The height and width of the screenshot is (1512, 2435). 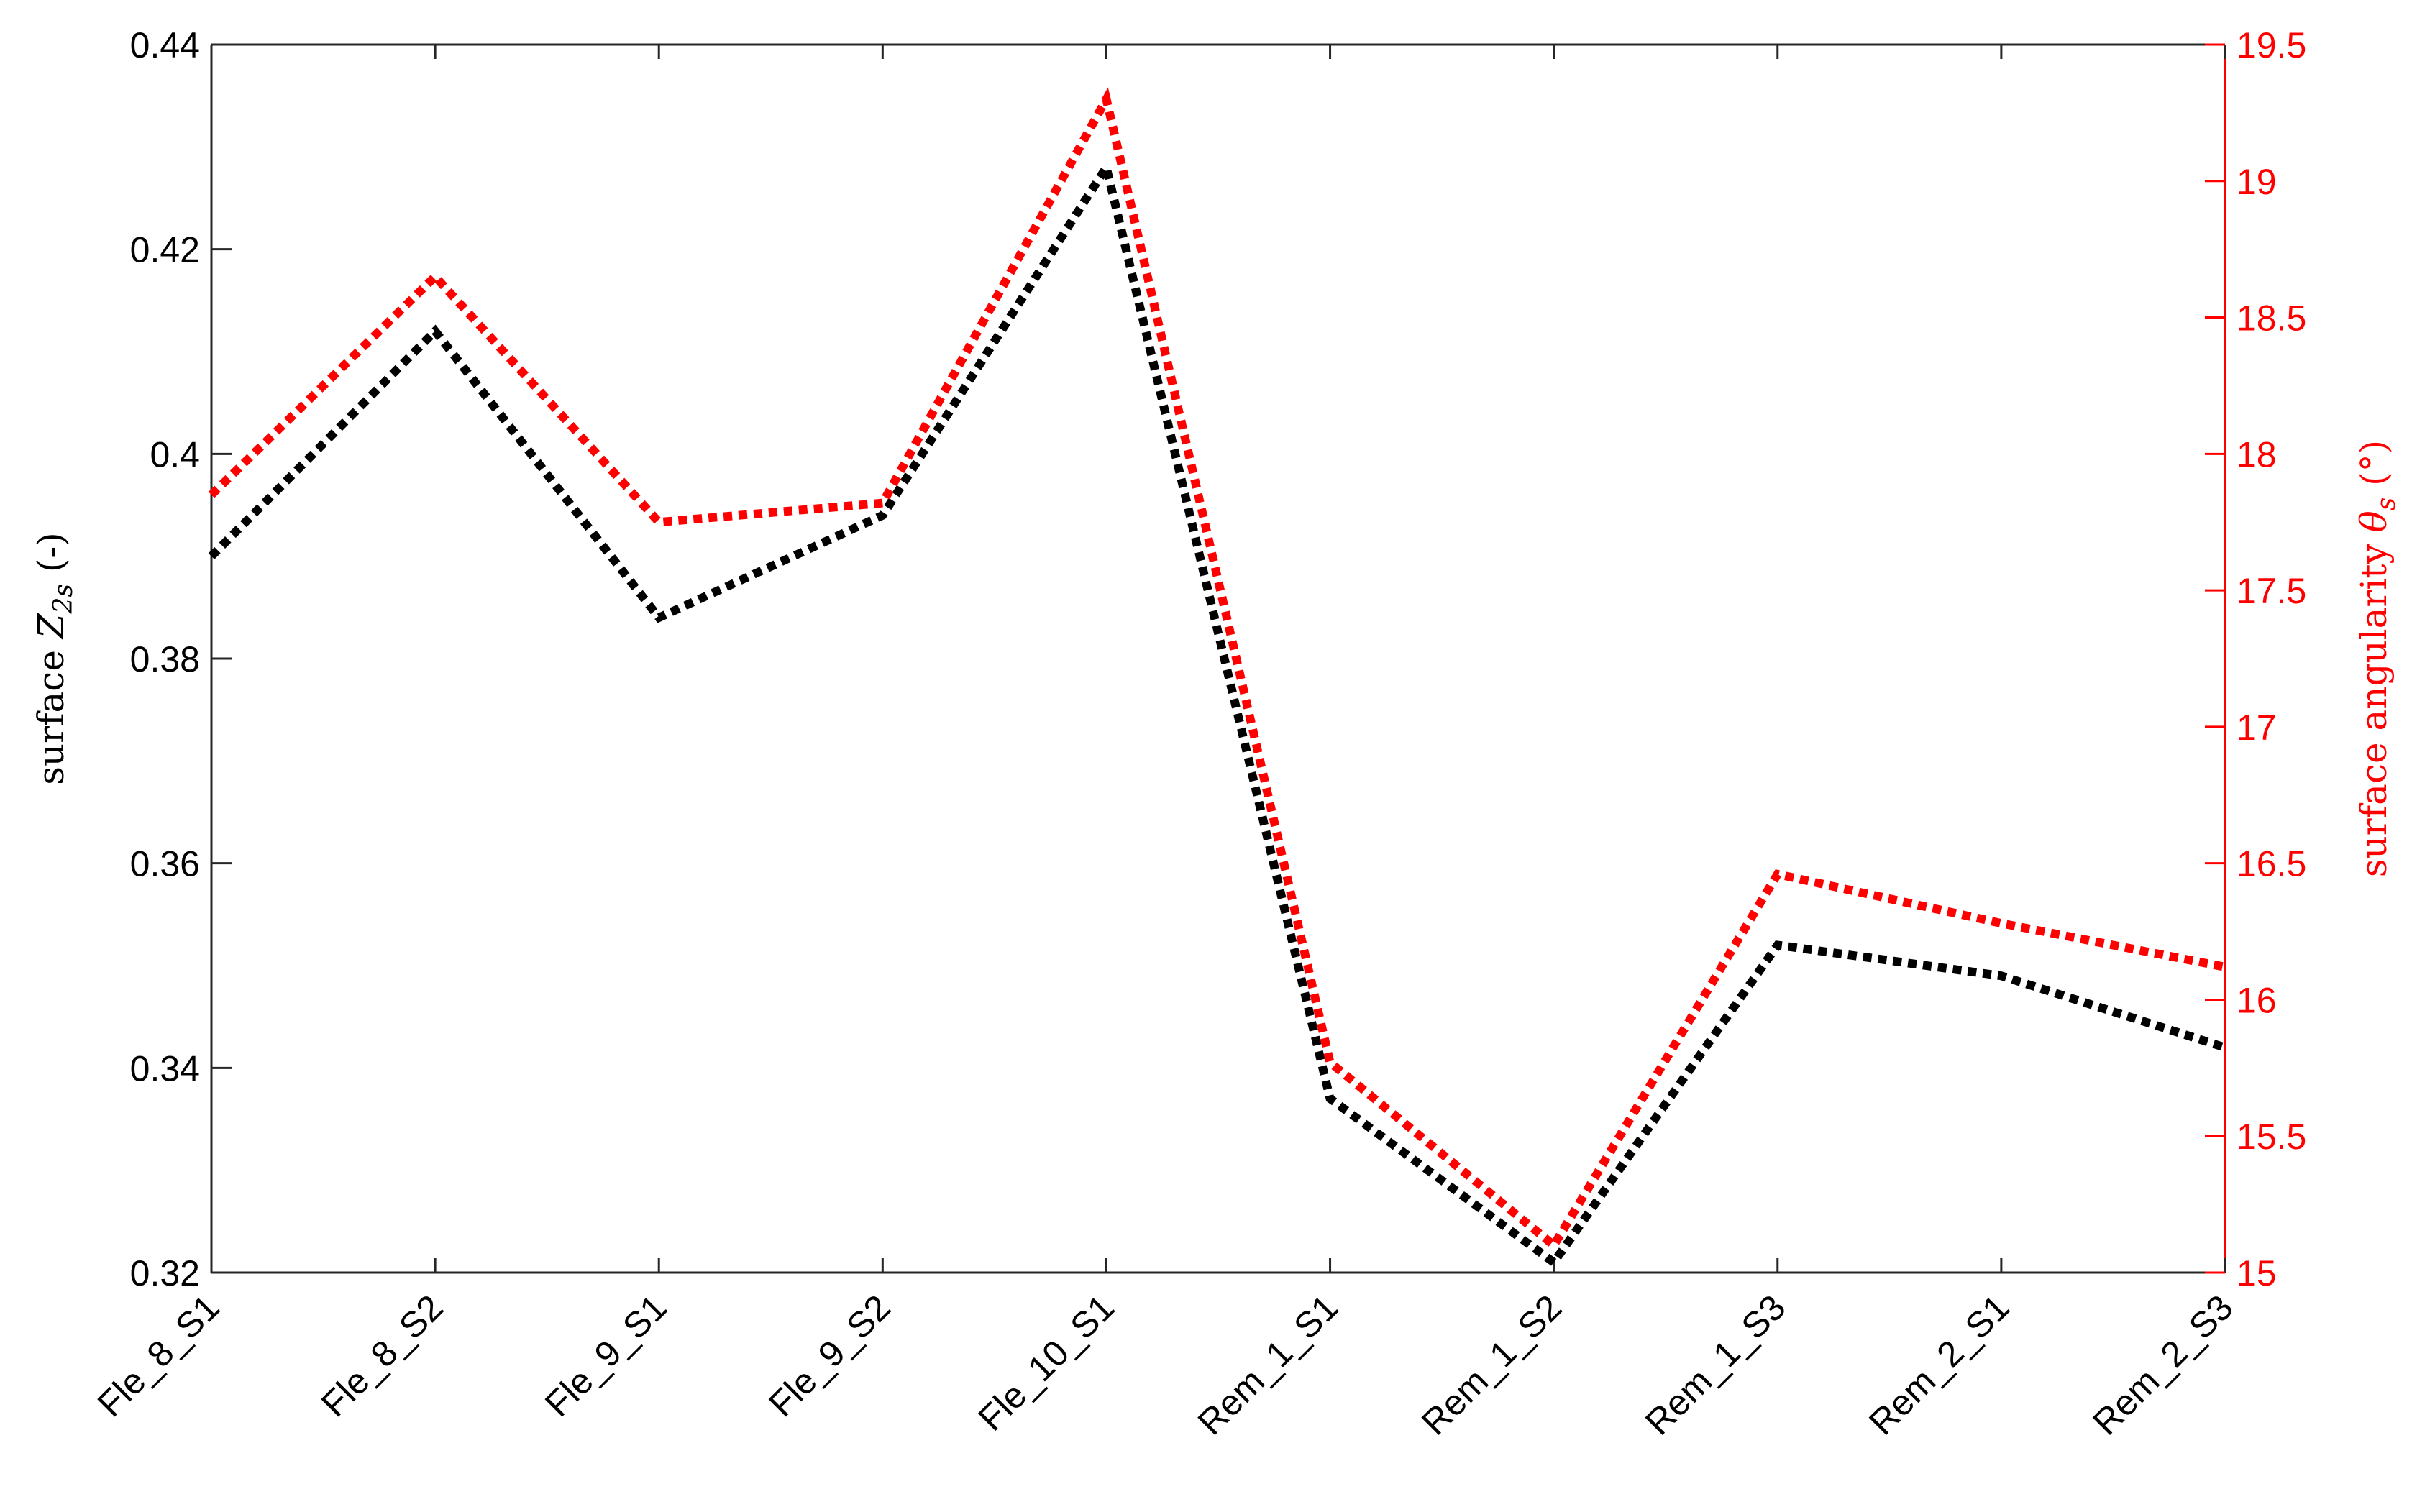 What do you see at coordinates (51, 558) in the screenshot?
I see `left-axis-label-suffix: (-)` at bounding box center [51, 558].